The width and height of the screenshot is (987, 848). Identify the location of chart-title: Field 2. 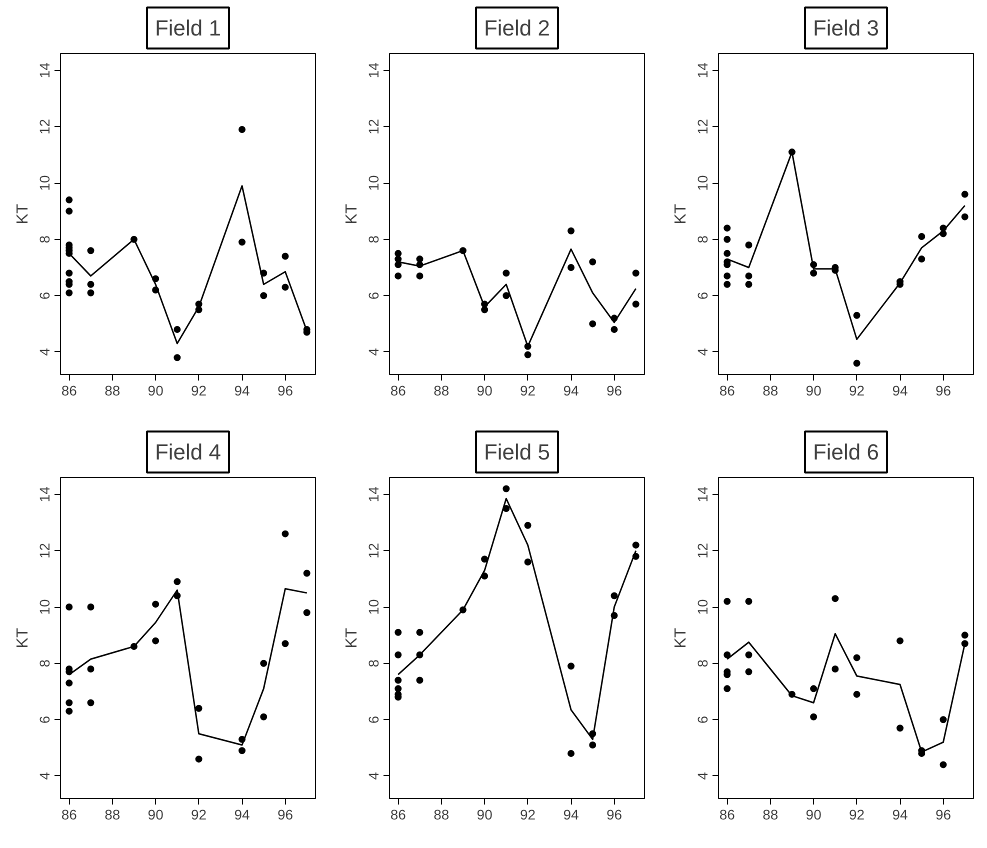
(517, 28).